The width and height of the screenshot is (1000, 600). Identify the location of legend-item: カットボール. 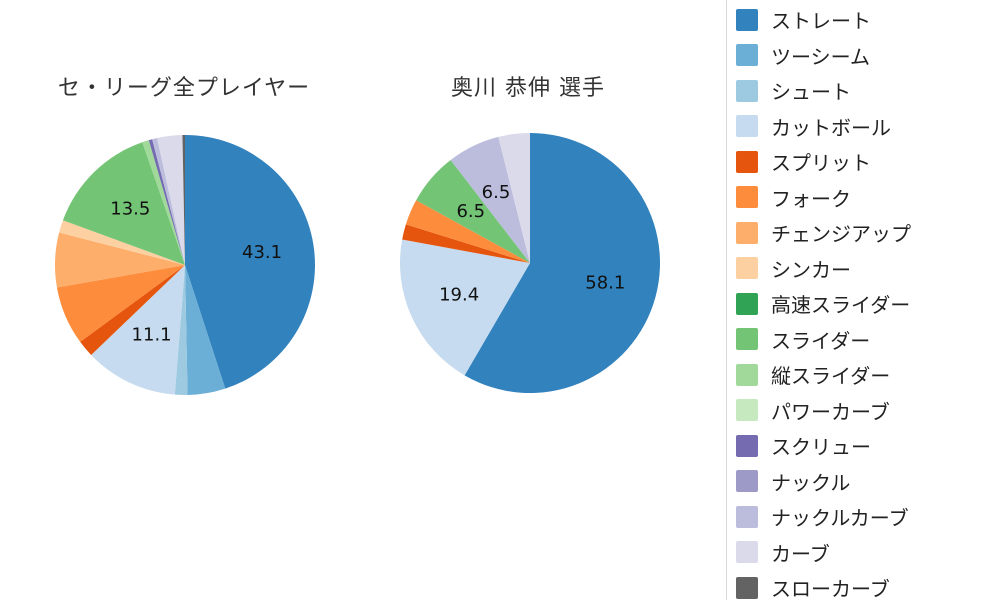
(868, 127).